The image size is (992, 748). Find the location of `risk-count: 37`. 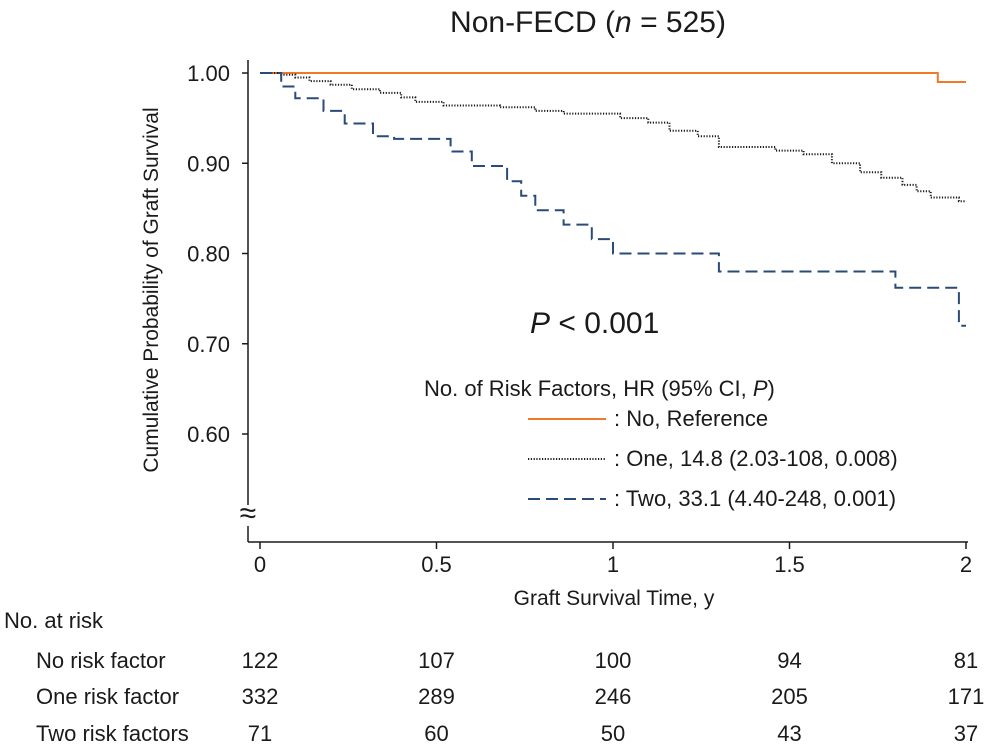

risk-count: 37 is located at coordinates (966, 733).